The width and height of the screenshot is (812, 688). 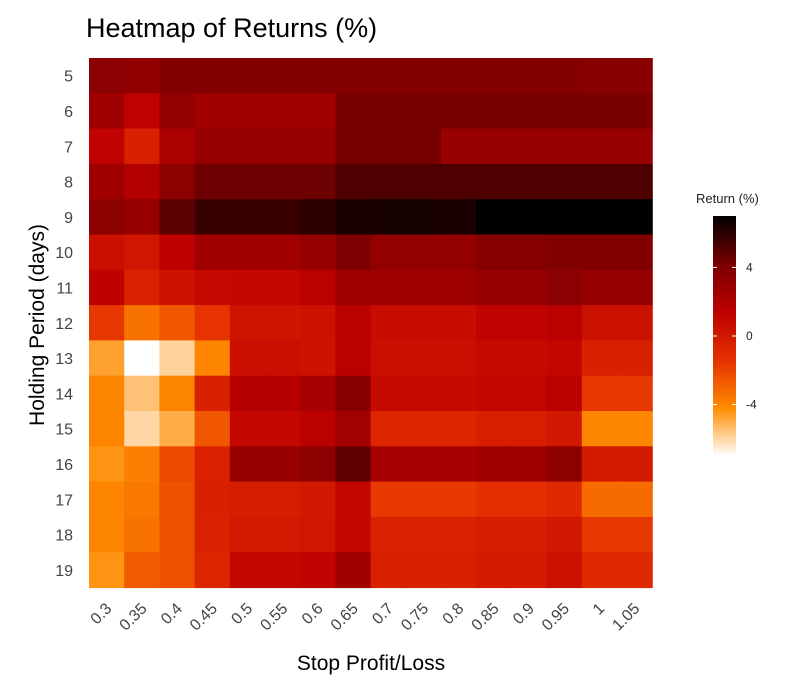 What do you see at coordinates (134, 617) in the screenshot?
I see `x-tick-label: 0.35` at bounding box center [134, 617].